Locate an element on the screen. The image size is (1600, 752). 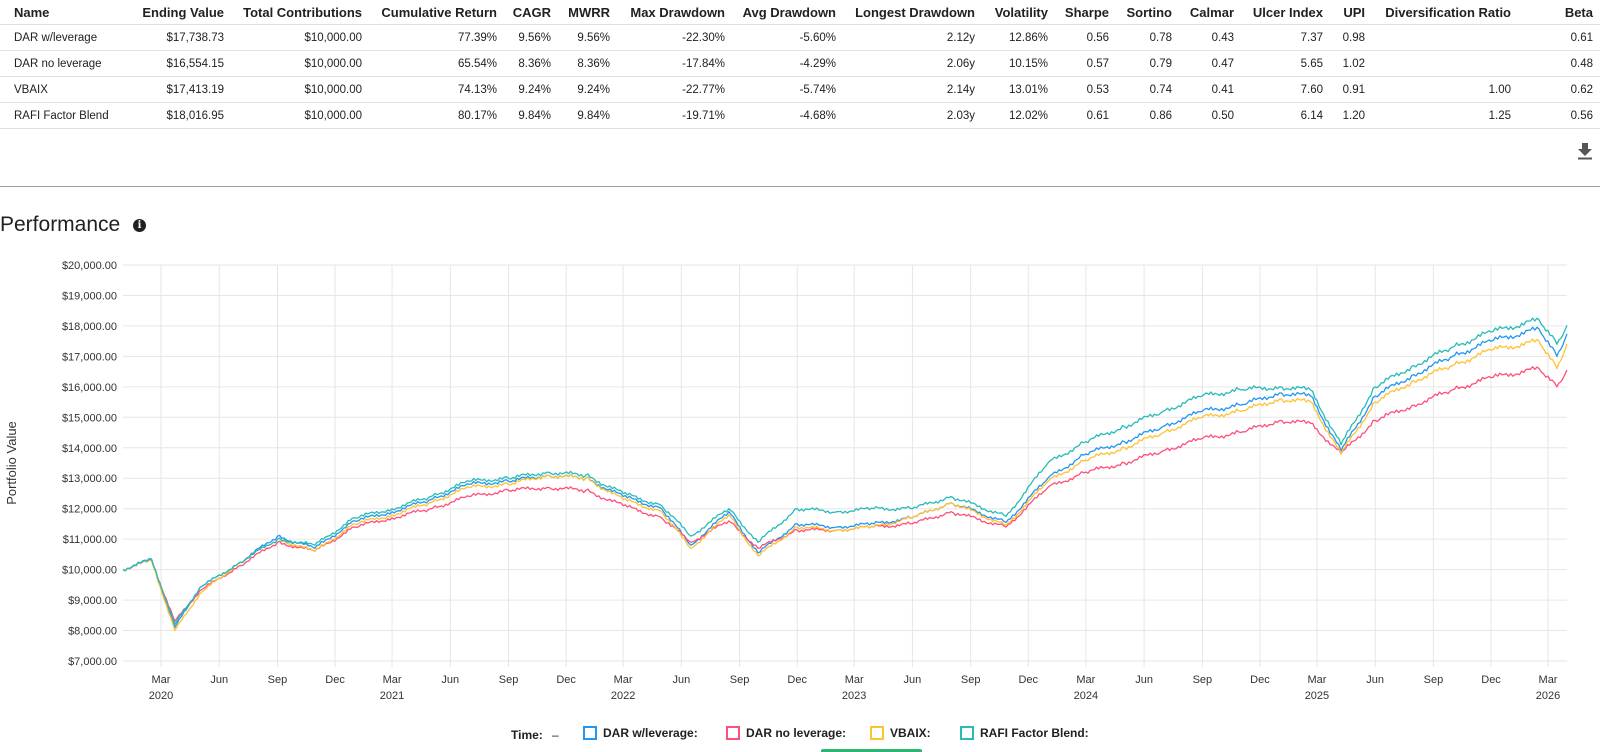
column-header: Longest Drawdown is located at coordinates (912, 12).